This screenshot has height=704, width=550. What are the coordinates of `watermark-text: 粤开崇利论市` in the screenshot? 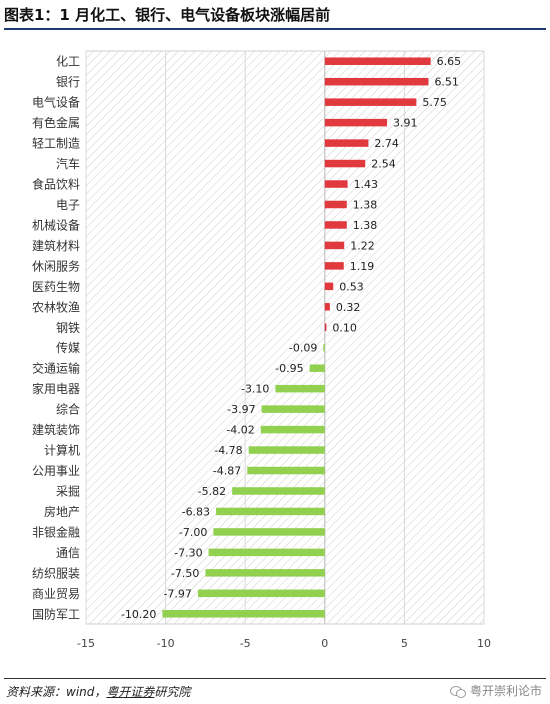 It's located at (505, 691).